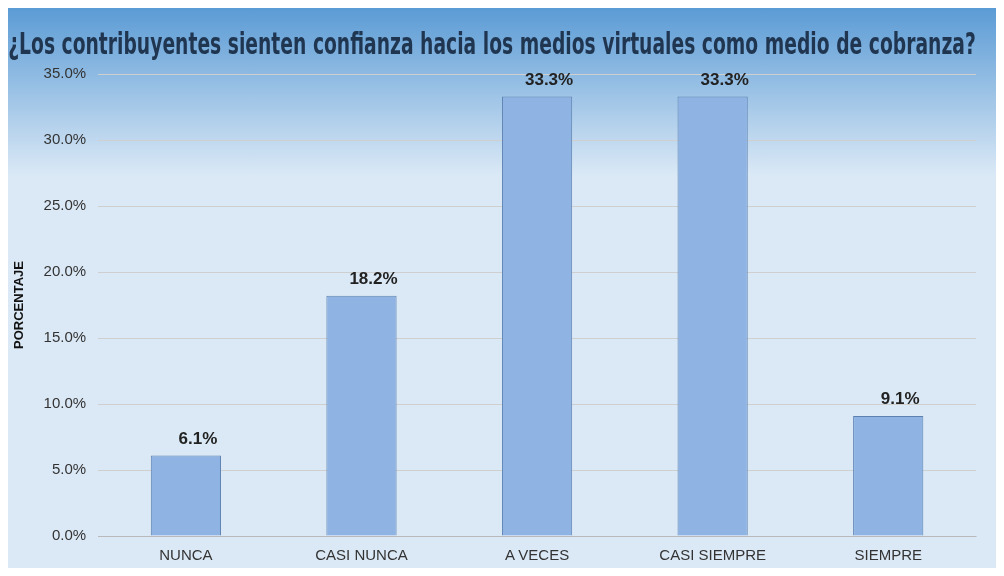  Describe the element at coordinates (361, 555) in the screenshot. I see `x-tick-label: CASI NUNCA` at that location.